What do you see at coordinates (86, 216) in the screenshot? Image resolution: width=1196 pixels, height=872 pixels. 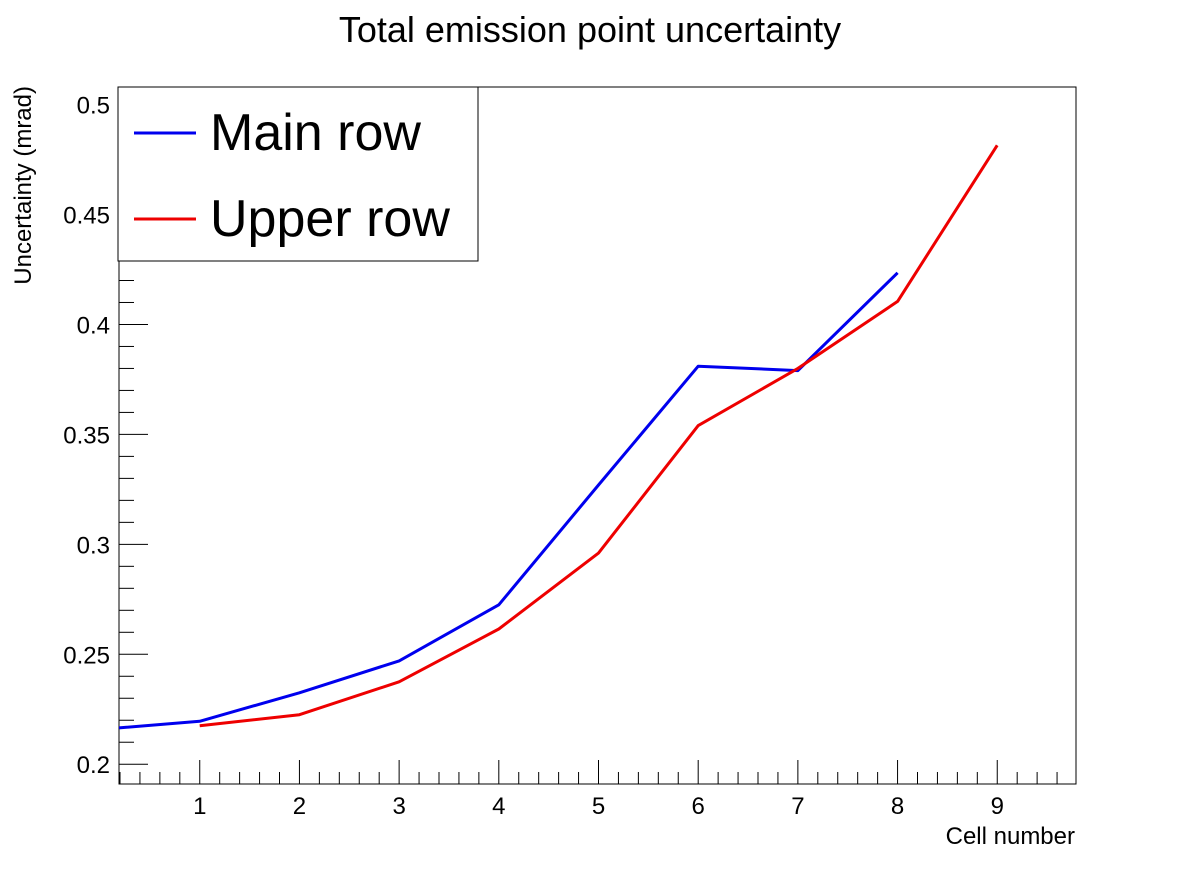 I see `y-tick-label: 0.45` at bounding box center [86, 216].